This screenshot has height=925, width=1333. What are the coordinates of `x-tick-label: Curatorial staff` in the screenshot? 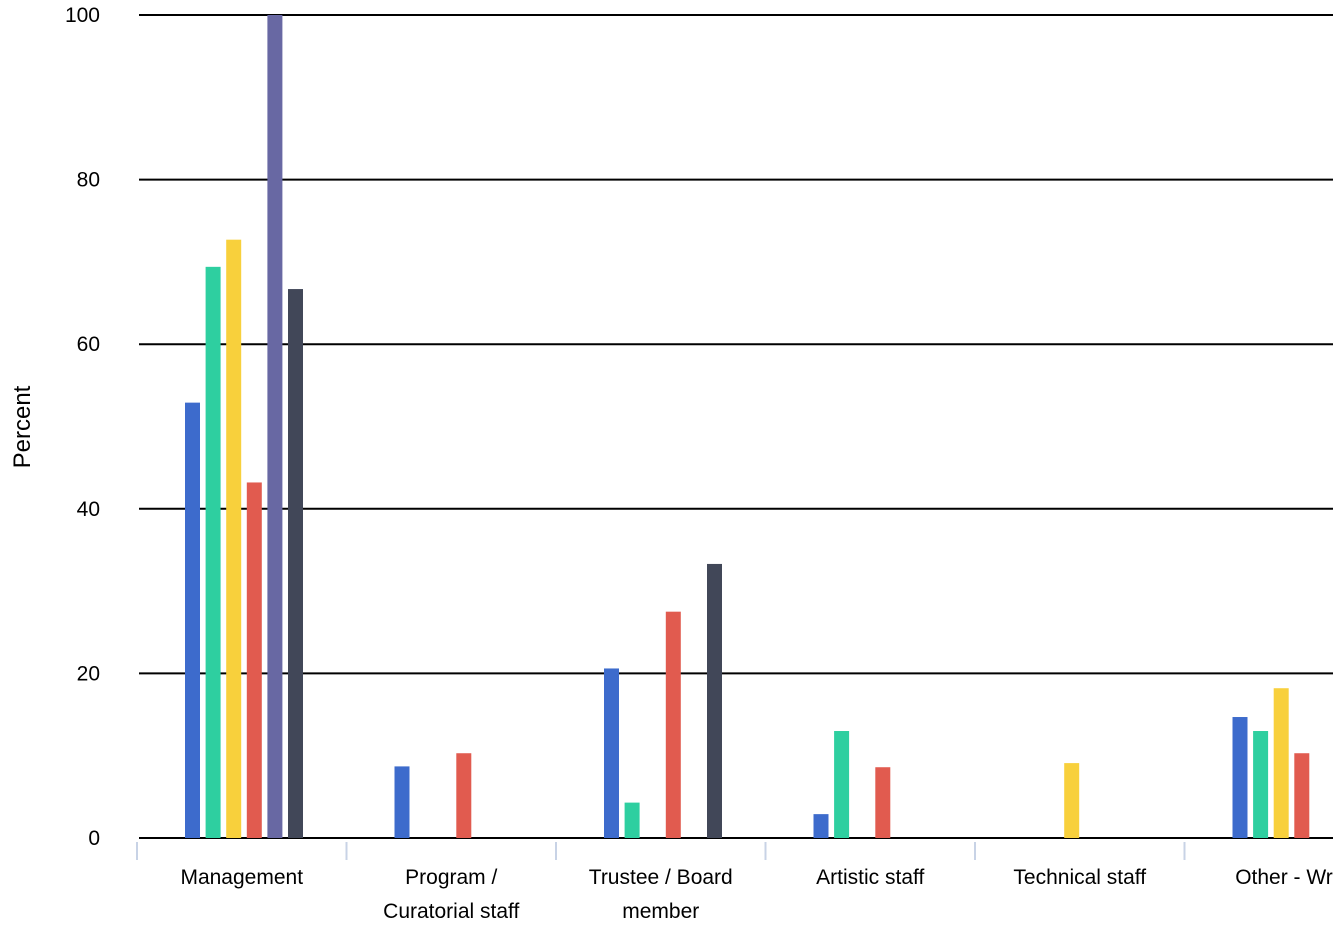 It's located at (451, 911).